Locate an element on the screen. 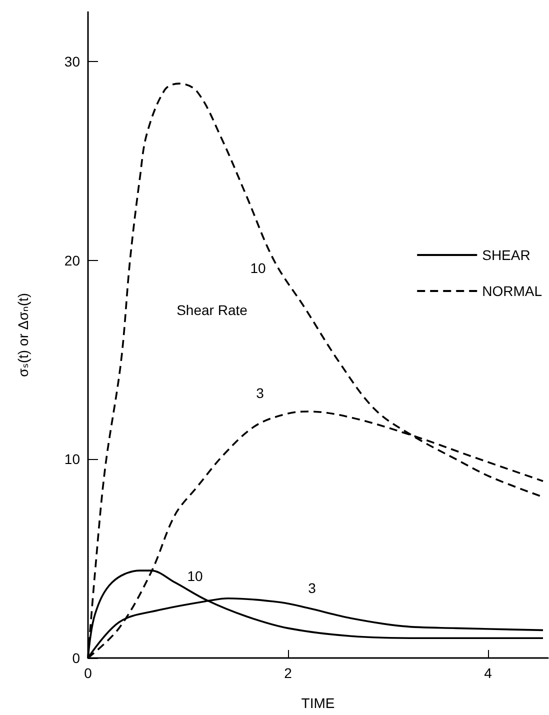 The image size is (549, 715). x-axis-title: TIME is located at coordinates (318, 703).